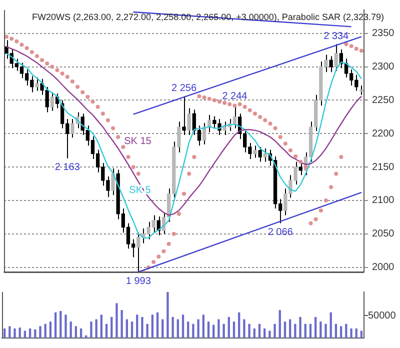 This screenshot has height=348, width=400. Describe the element at coordinates (383, 268) in the screenshot. I see `y-tick-label: 2000` at that location.